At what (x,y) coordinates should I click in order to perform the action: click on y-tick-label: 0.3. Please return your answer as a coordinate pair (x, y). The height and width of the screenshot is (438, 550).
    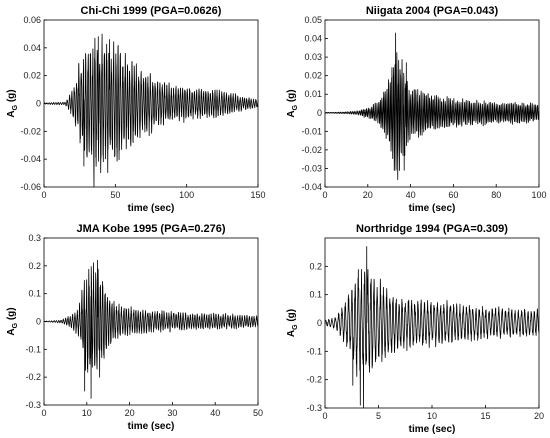
    Looking at the image, I should click on (34, 238).